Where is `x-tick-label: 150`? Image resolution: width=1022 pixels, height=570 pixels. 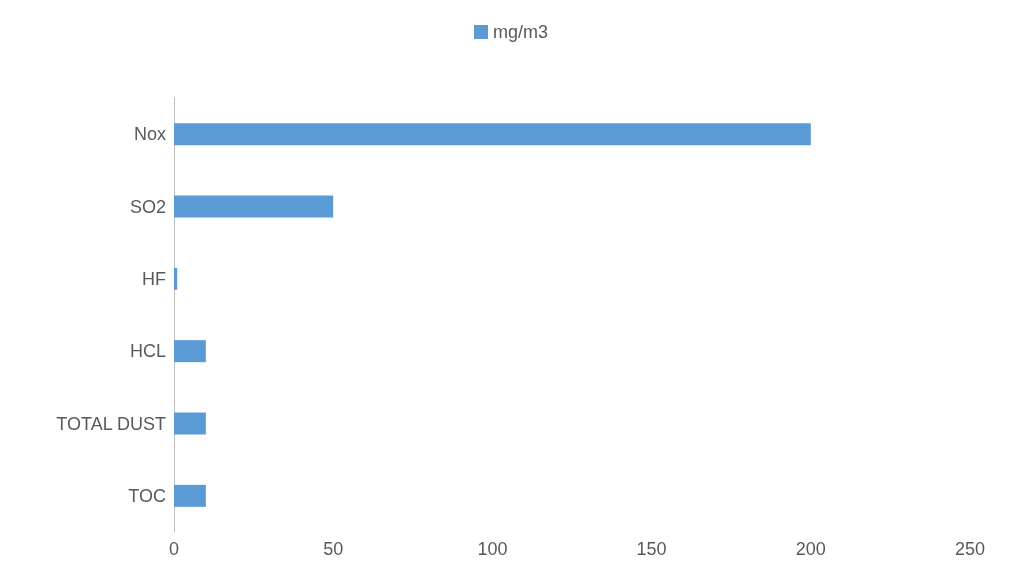
x-tick-label: 150 is located at coordinates (651, 549).